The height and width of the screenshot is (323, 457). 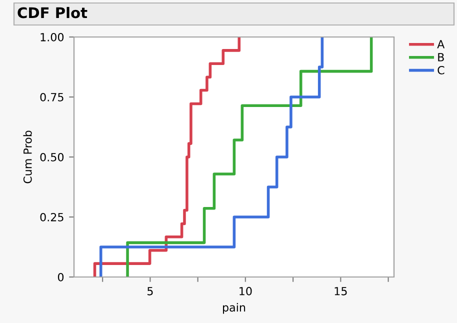 What do you see at coordinates (150, 291) in the screenshot?
I see `x-tick-label: 5` at bounding box center [150, 291].